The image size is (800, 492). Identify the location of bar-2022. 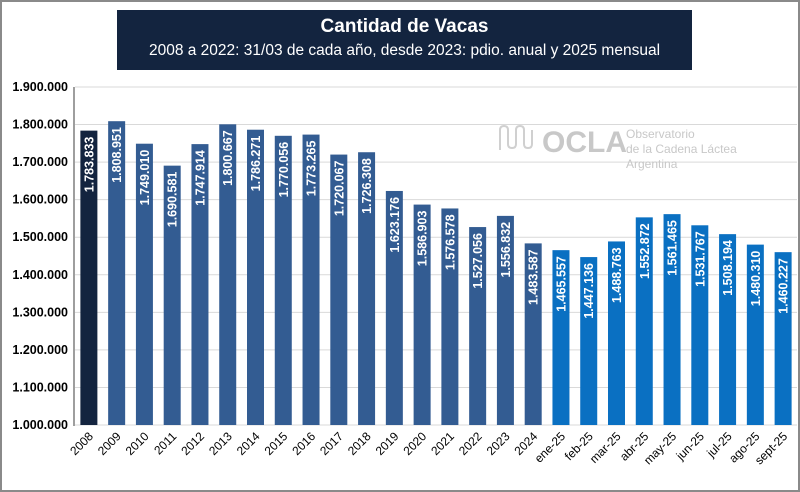
(478, 326).